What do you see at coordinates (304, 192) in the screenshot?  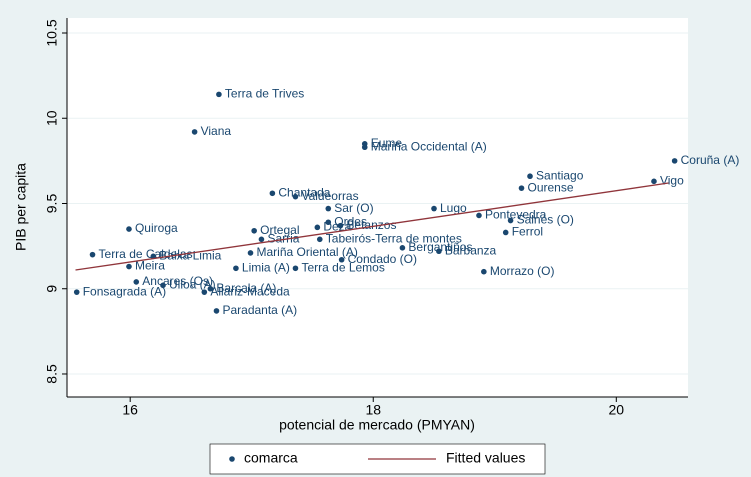 I see `point-label: Chantada` at bounding box center [304, 192].